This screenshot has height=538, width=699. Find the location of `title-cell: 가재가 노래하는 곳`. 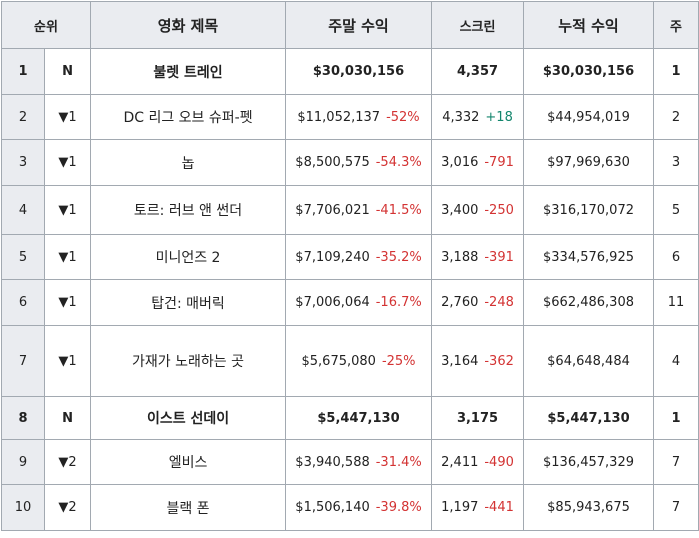

title-cell: 가재가 노래하는 곳 is located at coordinates (188, 361).